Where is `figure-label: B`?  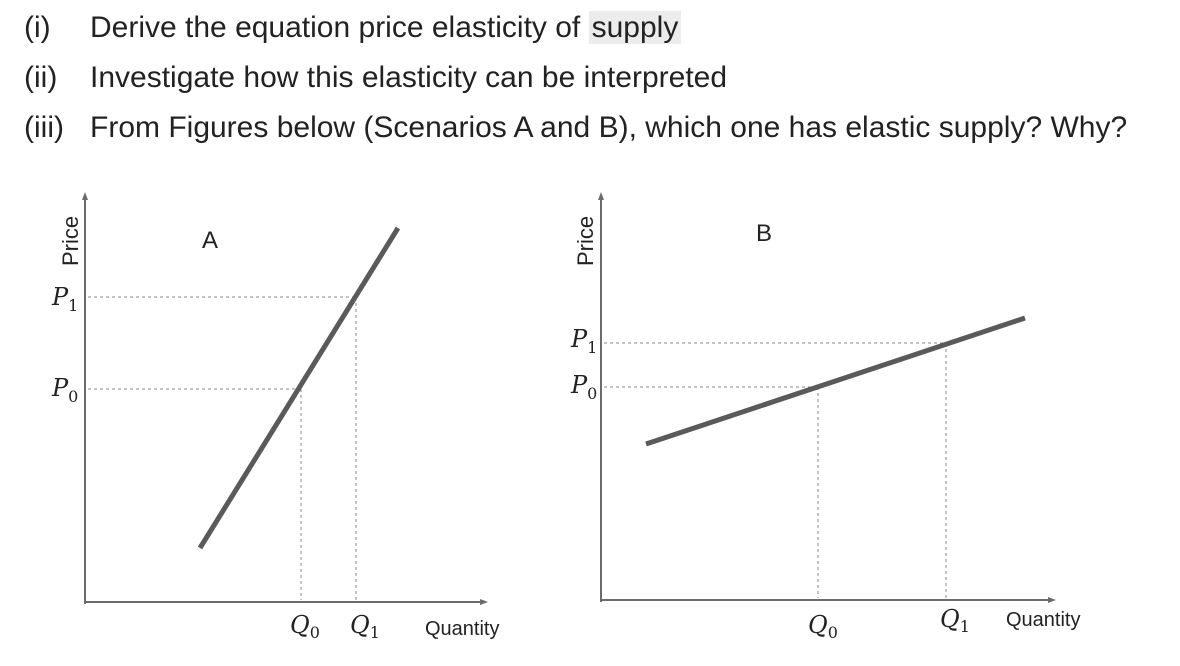
figure-label: B is located at coordinates (764, 233).